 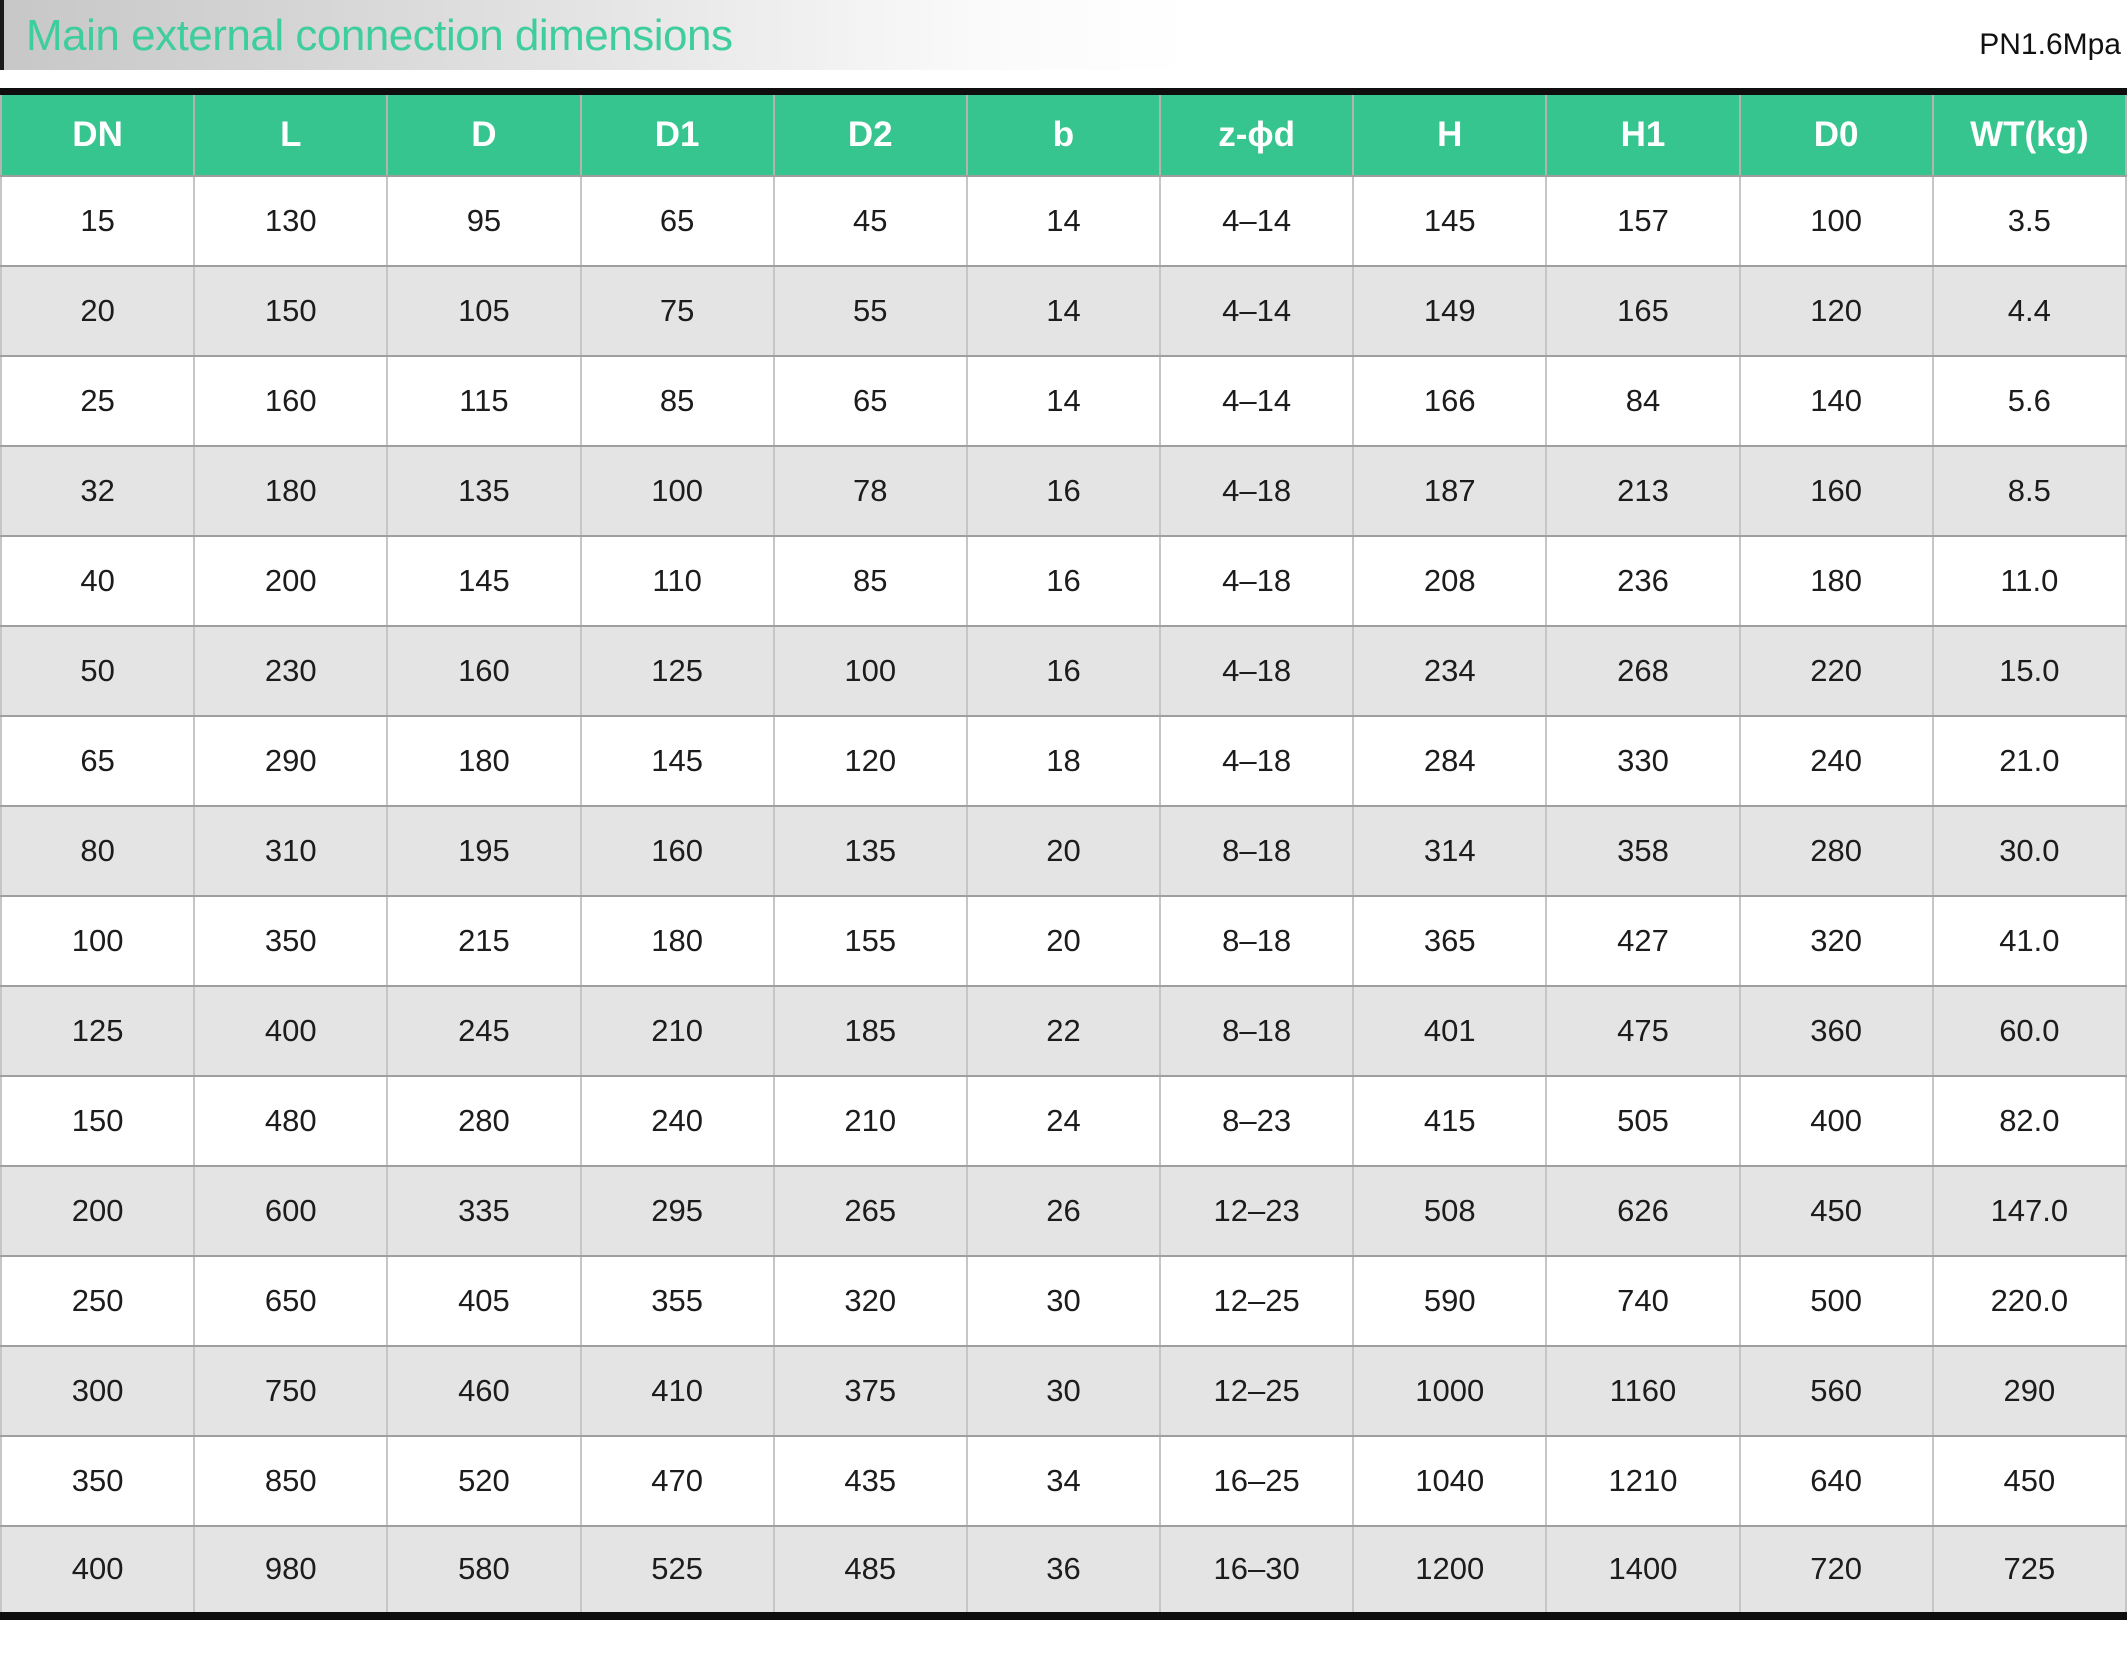 I want to click on page-title: Main external connection dimensions, so click(x=379, y=35).